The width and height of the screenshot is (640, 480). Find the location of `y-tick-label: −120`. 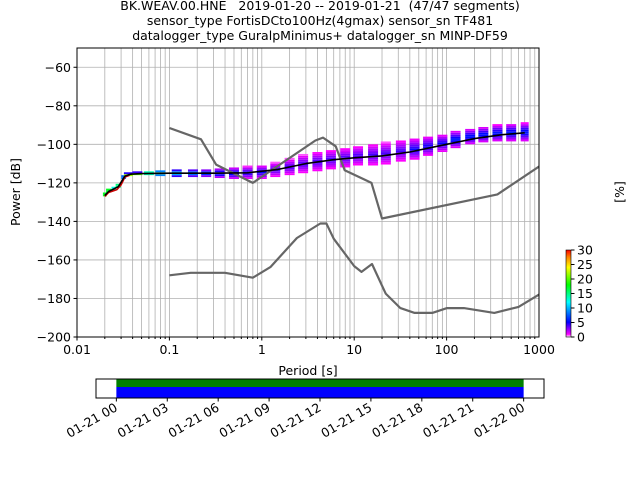

y-tick-label: −120 is located at coordinates (54, 182).